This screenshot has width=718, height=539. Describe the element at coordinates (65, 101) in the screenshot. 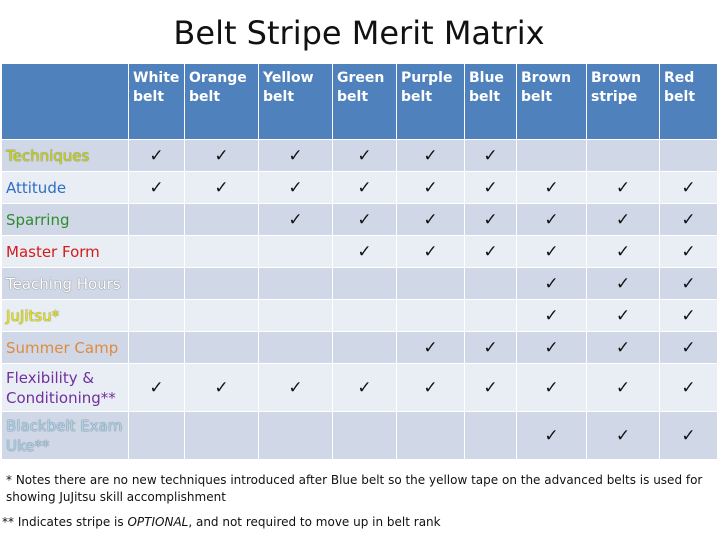

I see `header-corner-cell` at that location.